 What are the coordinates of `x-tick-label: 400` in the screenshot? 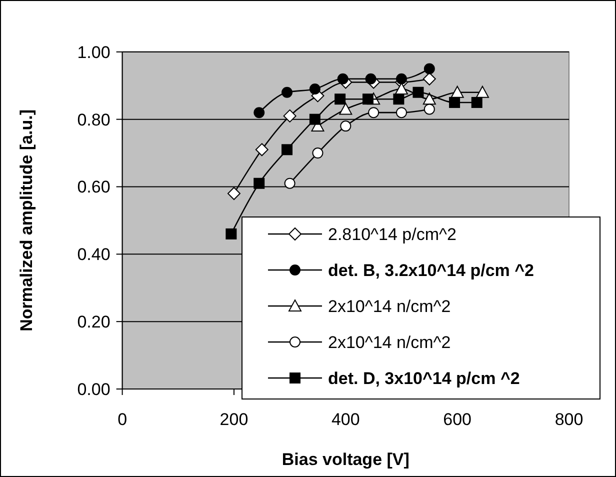 It's located at (345, 419).